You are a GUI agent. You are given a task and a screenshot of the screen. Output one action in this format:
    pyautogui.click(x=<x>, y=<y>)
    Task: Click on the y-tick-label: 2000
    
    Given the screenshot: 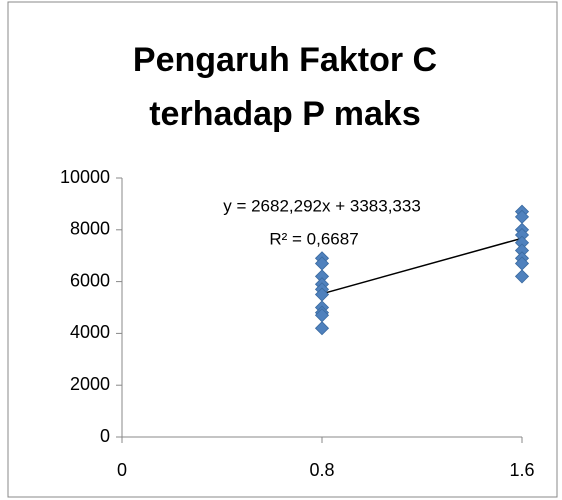 What is the action you would take?
    pyautogui.click(x=90, y=384)
    